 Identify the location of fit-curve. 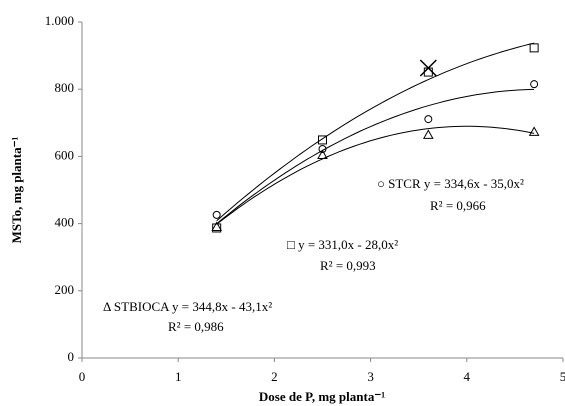
(375, 175).